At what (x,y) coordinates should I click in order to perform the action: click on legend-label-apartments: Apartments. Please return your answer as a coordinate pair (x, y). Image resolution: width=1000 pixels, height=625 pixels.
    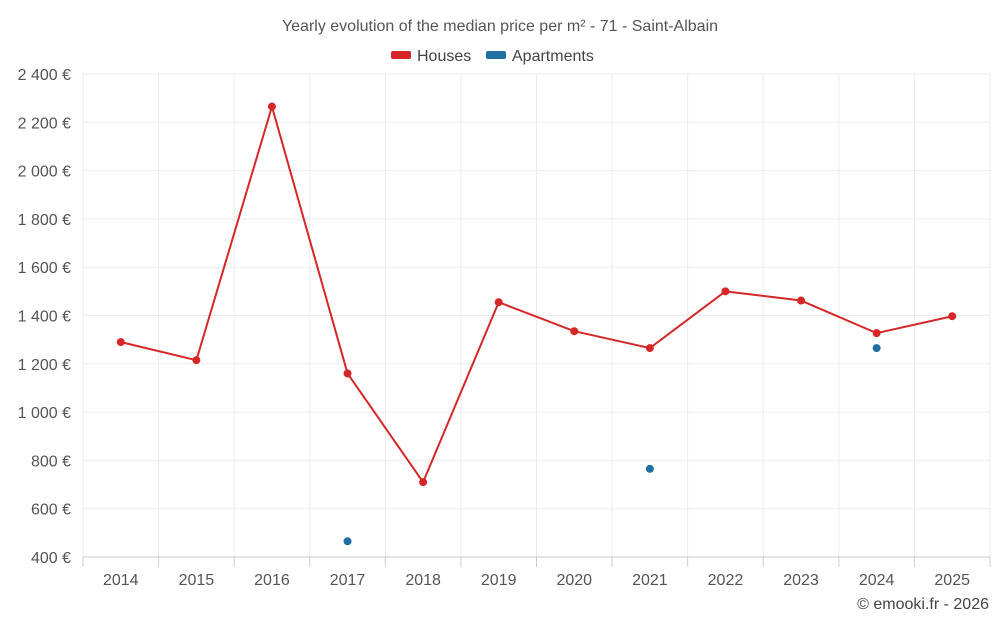
    Looking at the image, I should click on (553, 56).